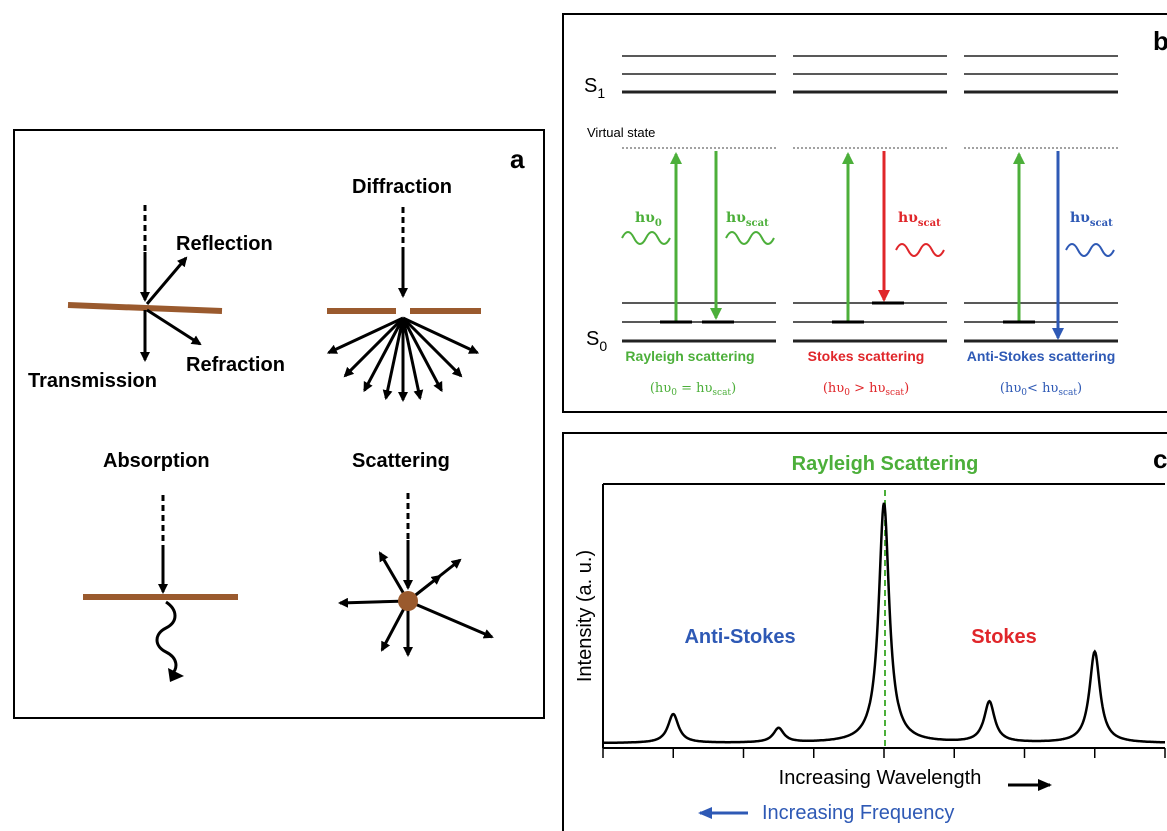 This screenshot has height=831, width=1167. What do you see at coordinates (1004, 637) in the screenshot?
I see `stokes-label: Stokes` at bounding box center [1004, 637].